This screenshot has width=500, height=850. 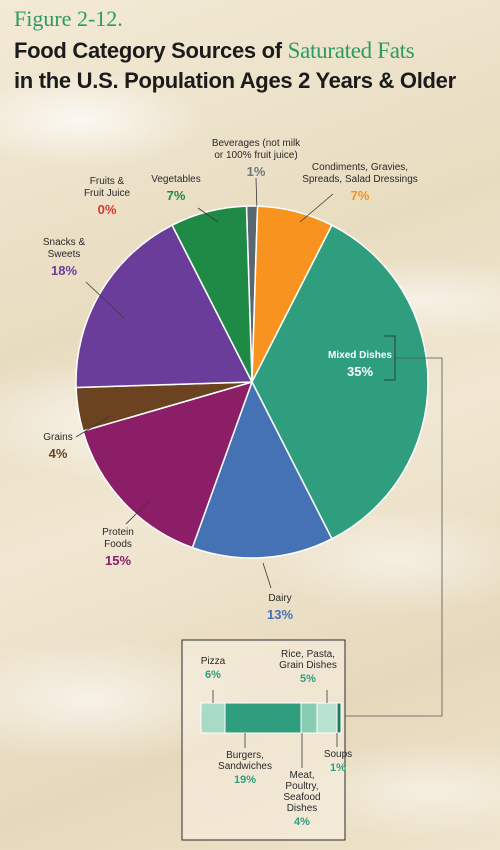 What do you see at coordinates (68, 18) in the screenshot?
I see `figure-label: Figure 2-12.` at bounding box center [68, 18].